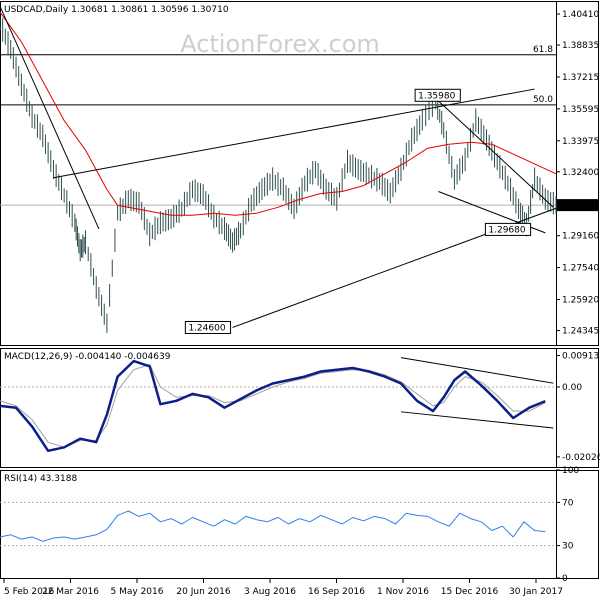 This screenshot has width=600, height=600. Describe the element at coordinates (580, 142) in the screenshot. I see `price-ytick-label: 1.33975` at that location.